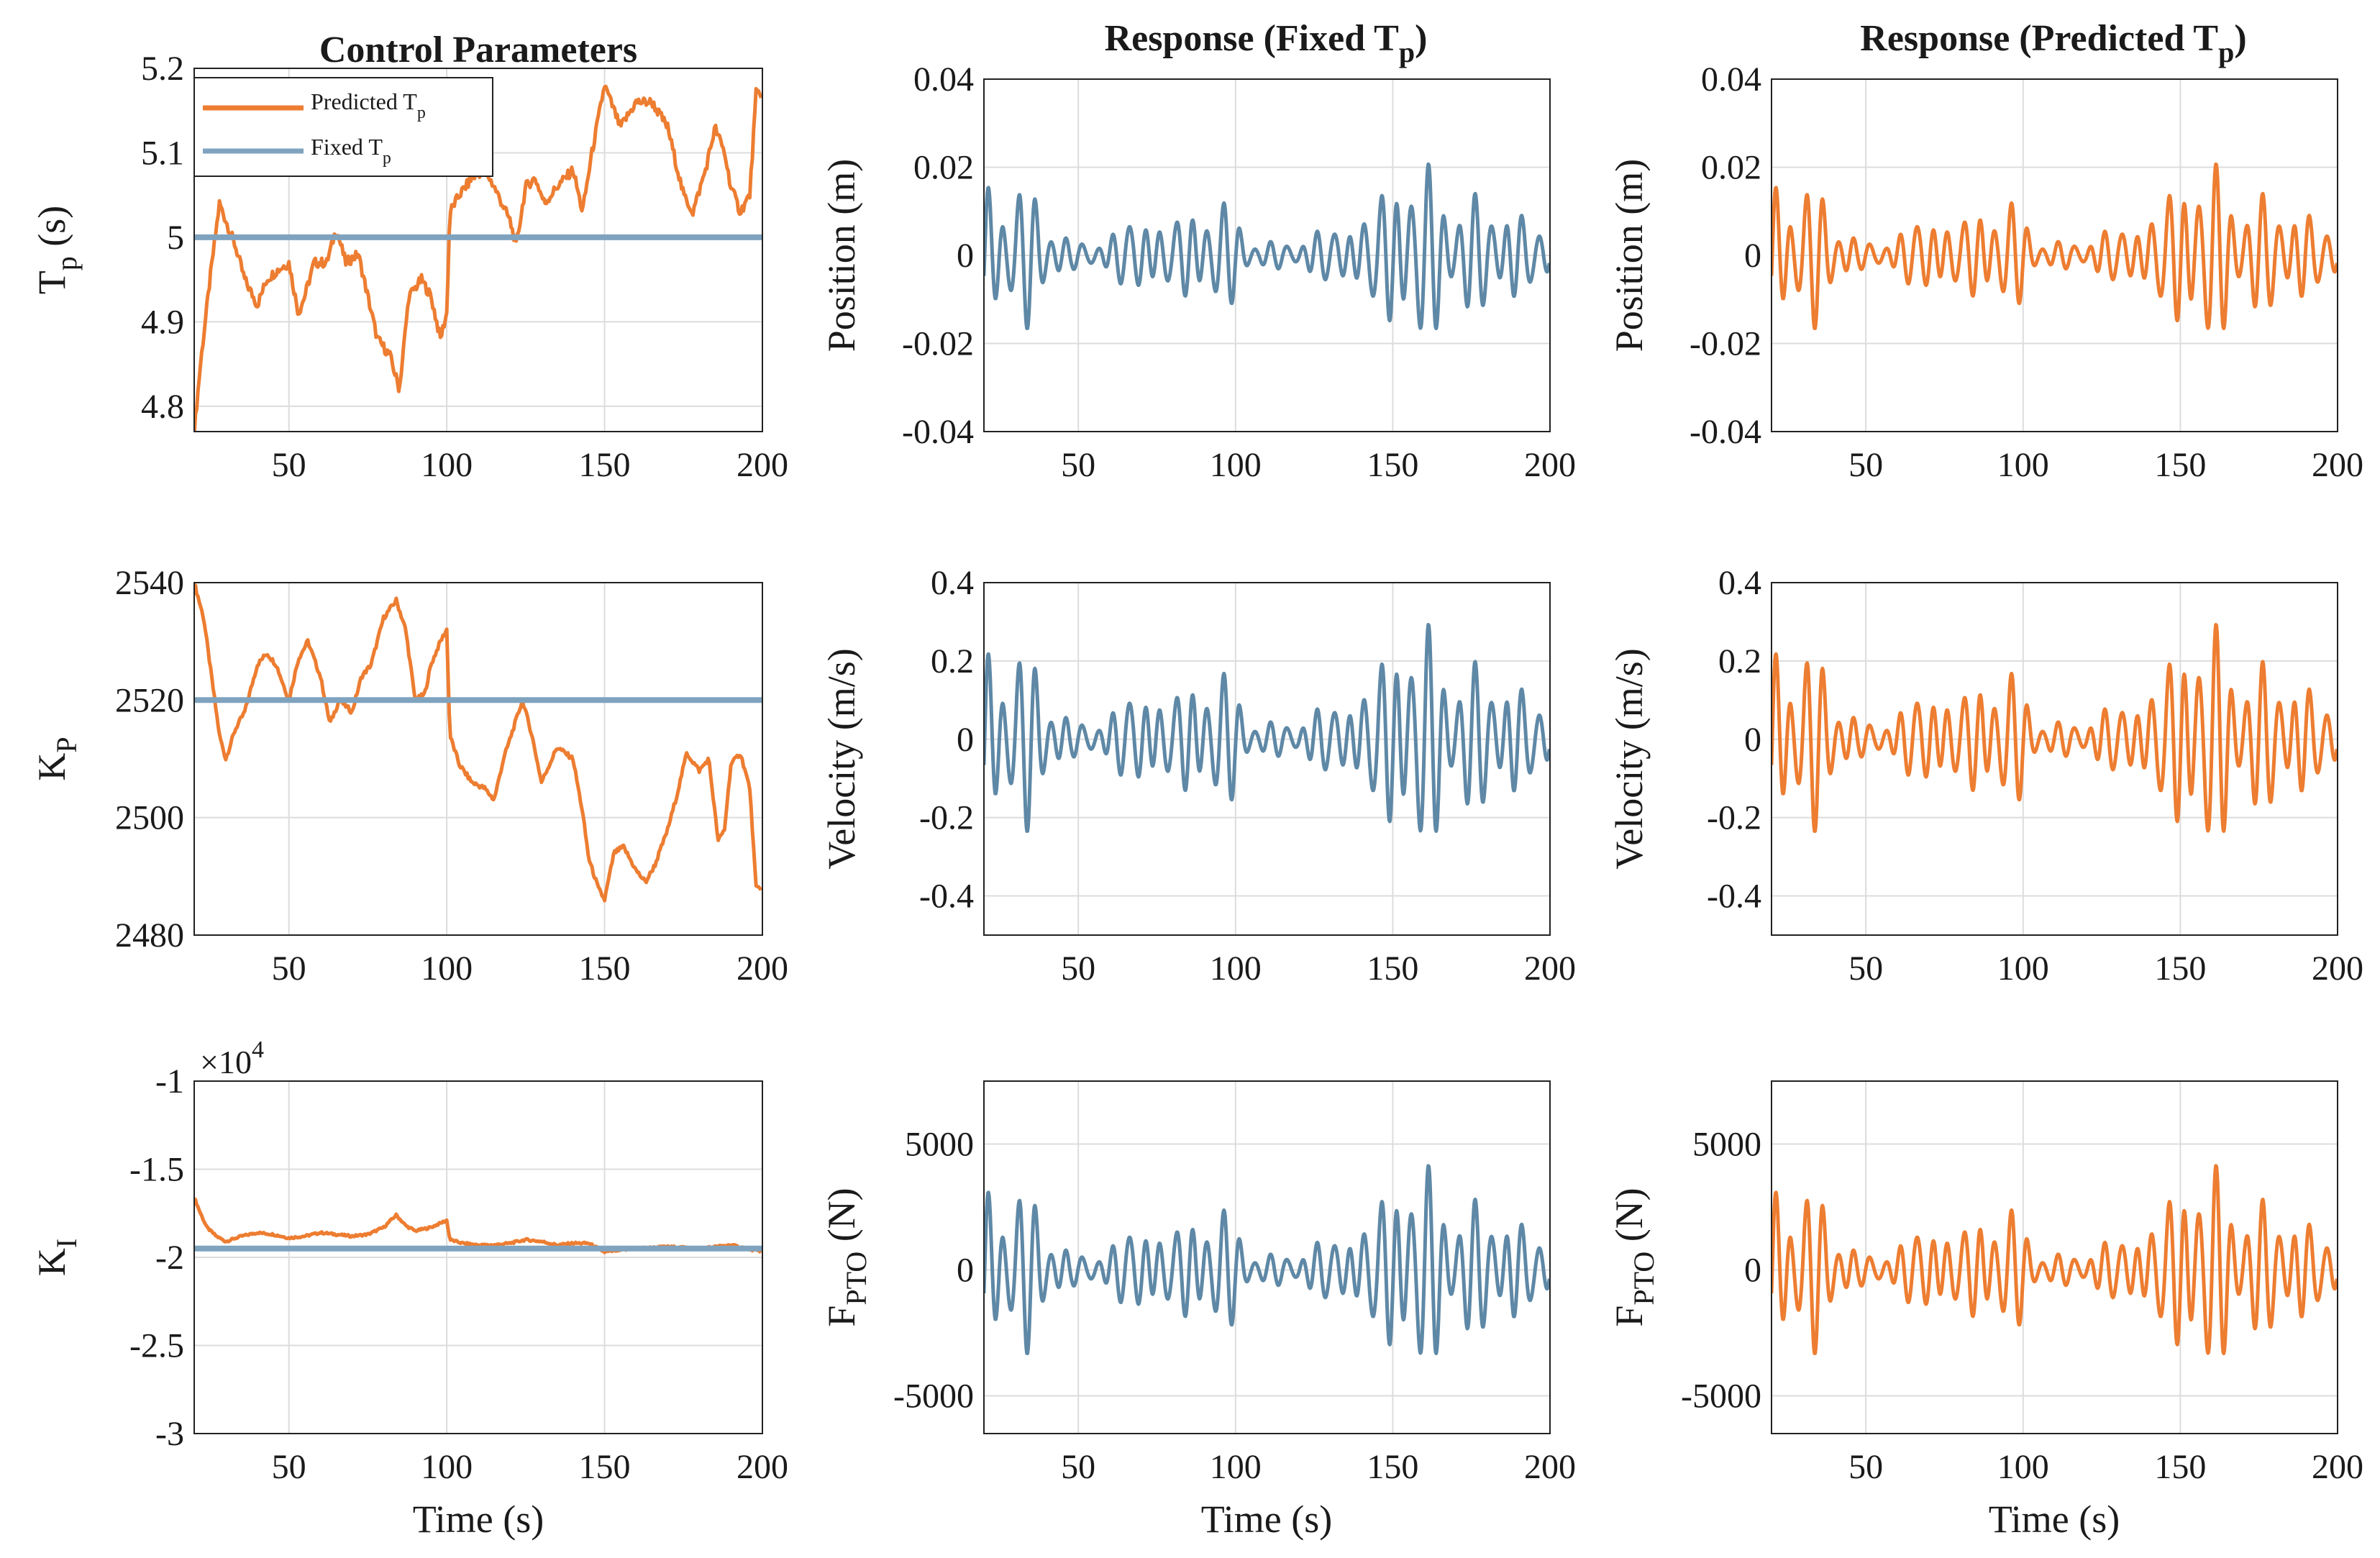 The image size is (2380, 1558). What do you see at coordinates (162, 322) in the screenshot?
I see `y-tick-label: 4.9` at bounding box center [162, 322].